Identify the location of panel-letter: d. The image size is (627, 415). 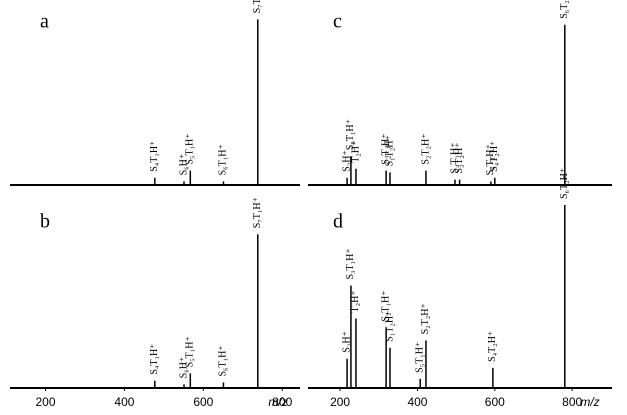
(338, 222).